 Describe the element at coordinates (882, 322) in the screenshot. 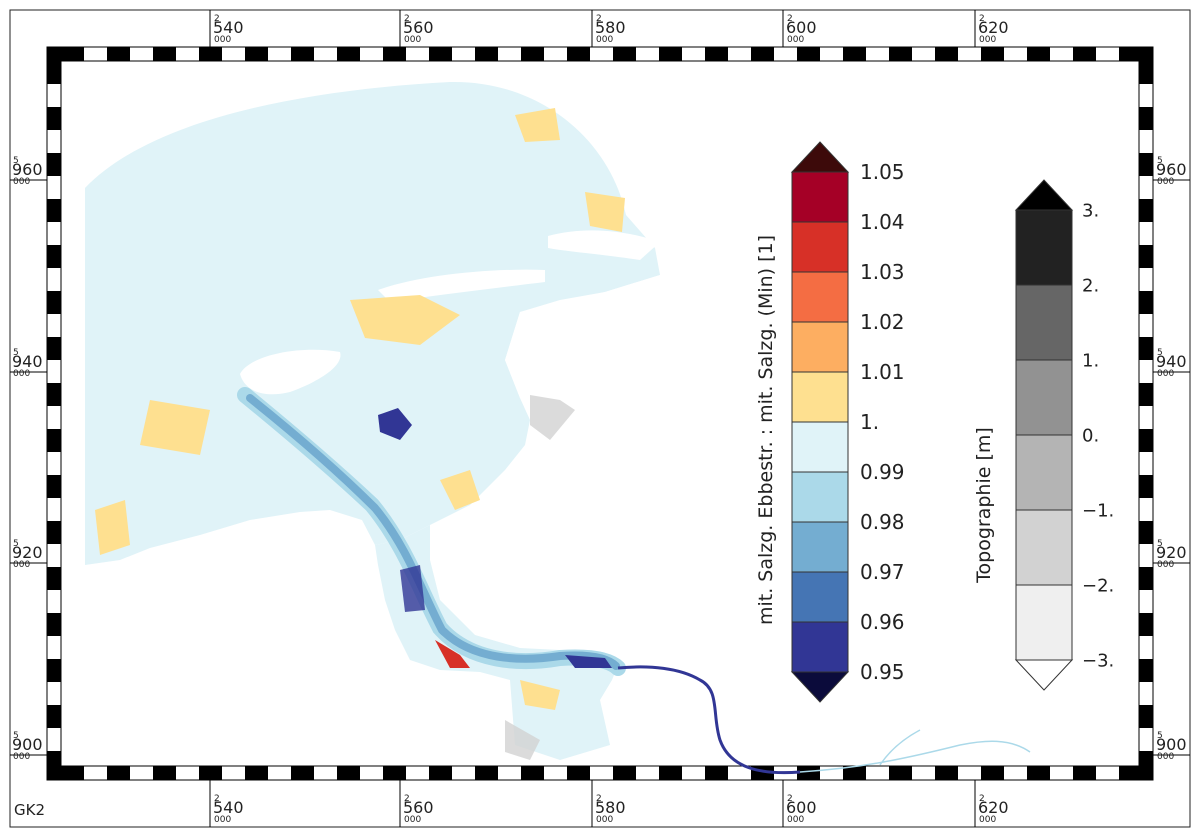

I see `legend-tick-label: 1.02` at that location.